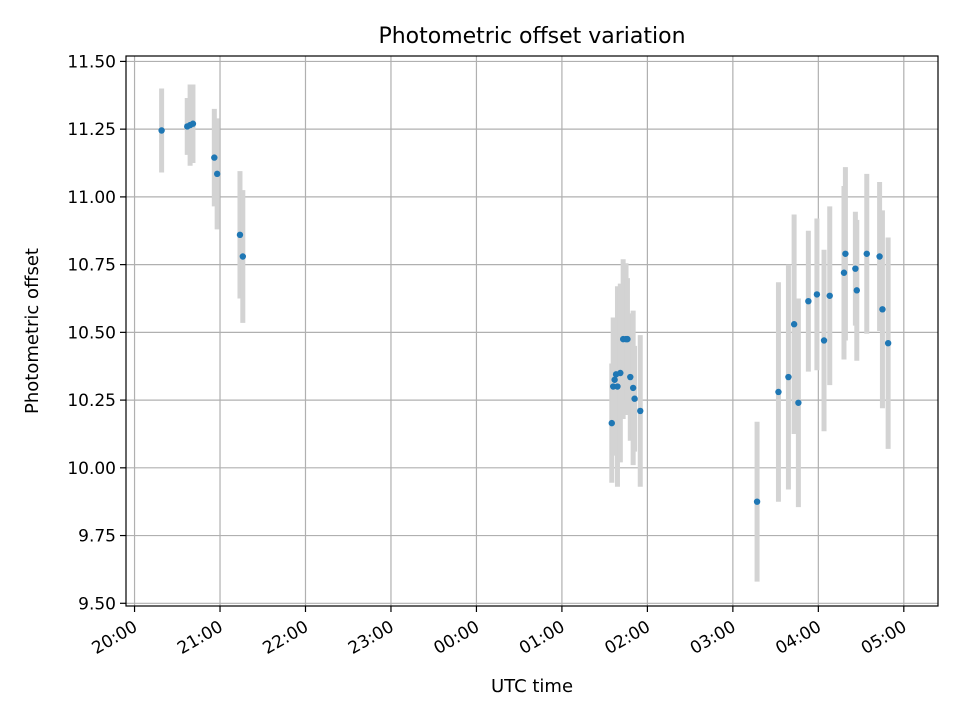 The width and height of the screenshot is (960, 720). What do you see at coordinates (97, 537) in the screenshot?
I see `y-tick-label: 9.75` at bounding box center [97, 537].